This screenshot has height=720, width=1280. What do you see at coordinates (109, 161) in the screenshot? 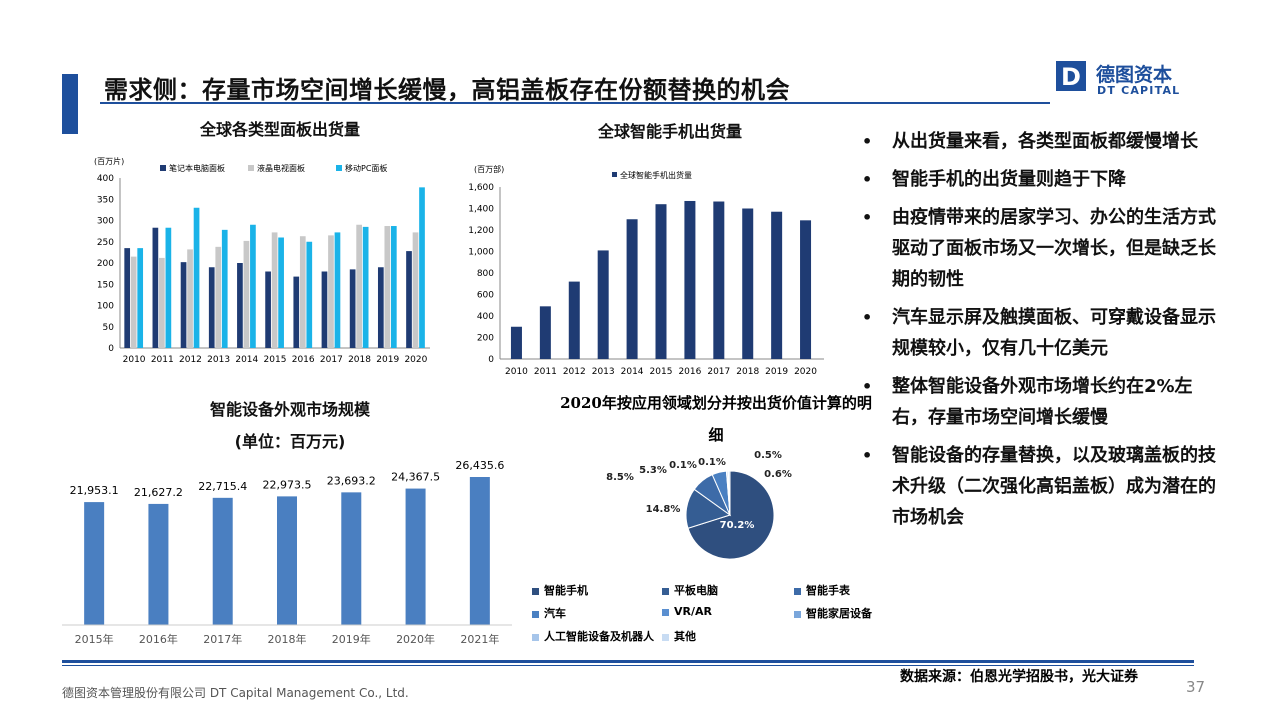
I see `y-unit-label: (百万片)` at bounding box center [109, 161].